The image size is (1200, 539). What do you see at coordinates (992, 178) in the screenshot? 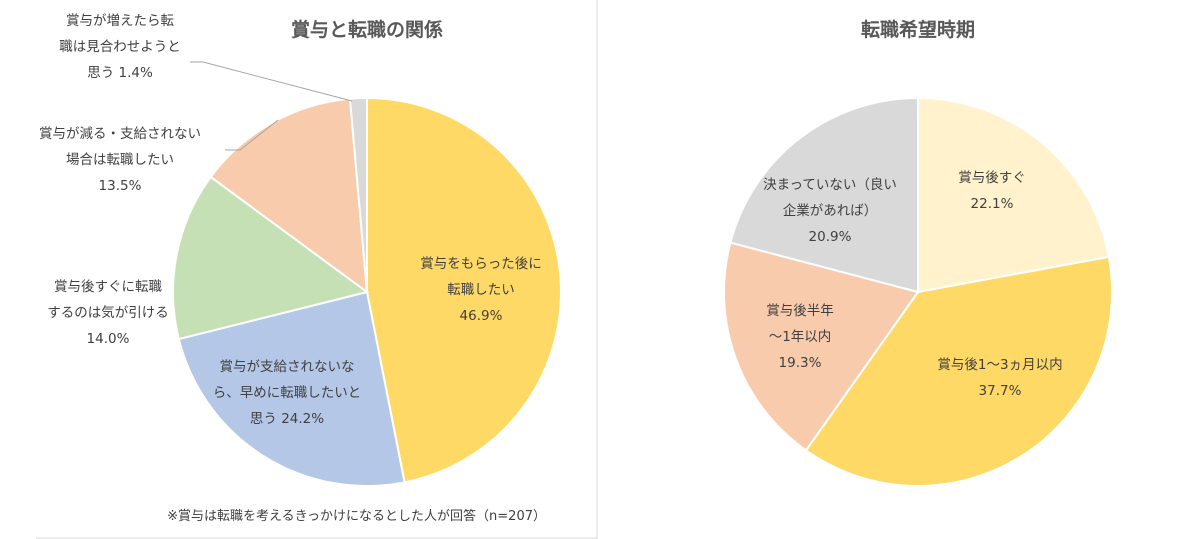
I see `right-slice-label-0-line-0: 賞与後すぐ` at bounding box center [992, 178].